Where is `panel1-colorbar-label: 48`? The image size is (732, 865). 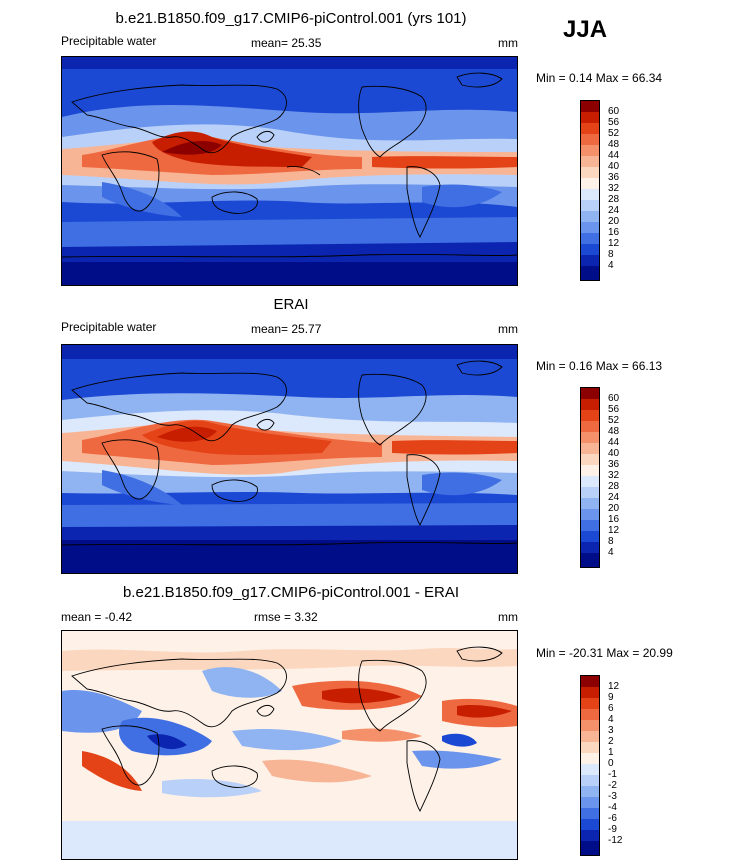
panel1-colorbar-label: 48 is located at coordinates (614, 144).